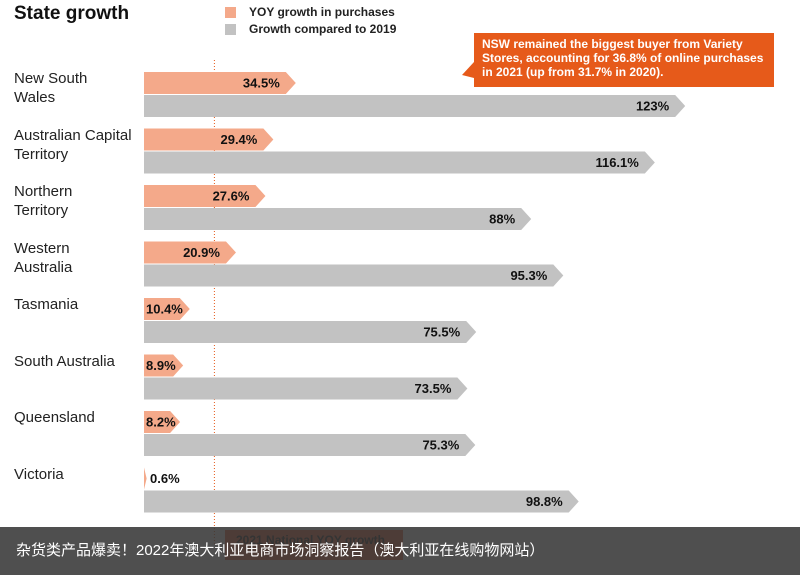 This screenshot has width=800, height=575. What do you see at coordinates (51, 88) in the screenshot?
I see `category-label: New South Wales` at bounding box center [51, 88].